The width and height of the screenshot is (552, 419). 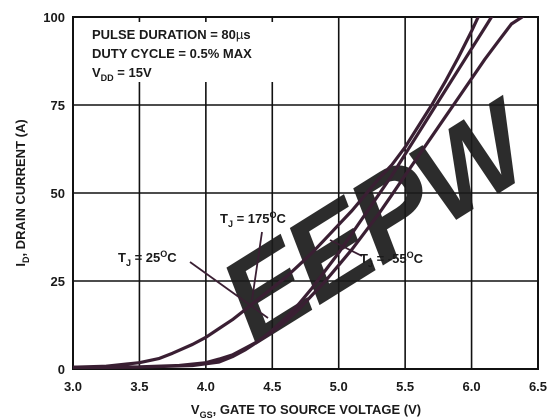 I want to click on x-tick-label: 6.5, so click(x=538, y=386).